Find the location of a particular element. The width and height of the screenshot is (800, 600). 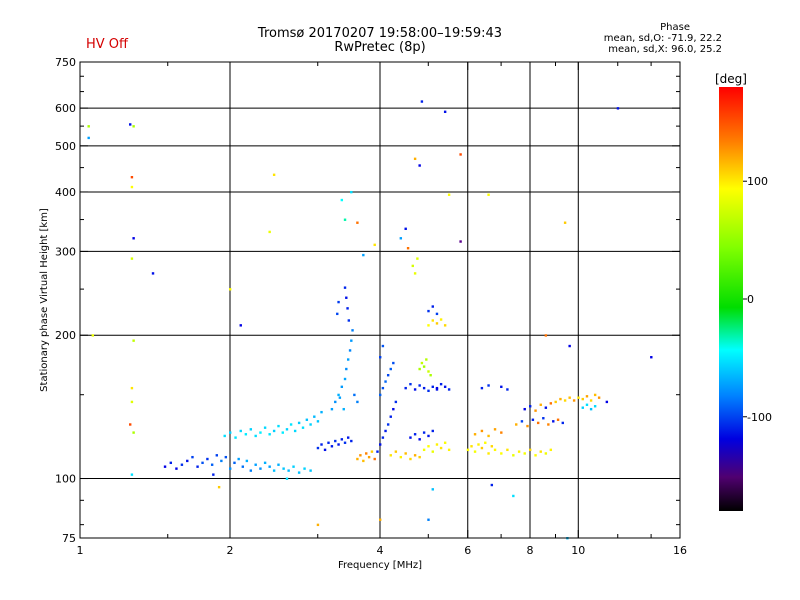

colorbar-label: [deg] is located at coordinates (731, 79).